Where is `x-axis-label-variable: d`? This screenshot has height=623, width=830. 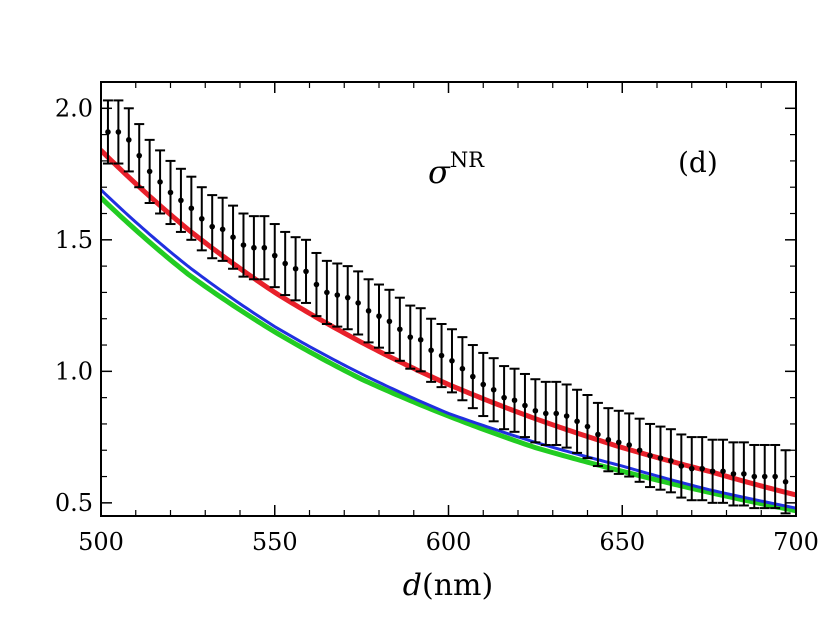
x-axis-label-variable: d is located at coordinates (412, 585).